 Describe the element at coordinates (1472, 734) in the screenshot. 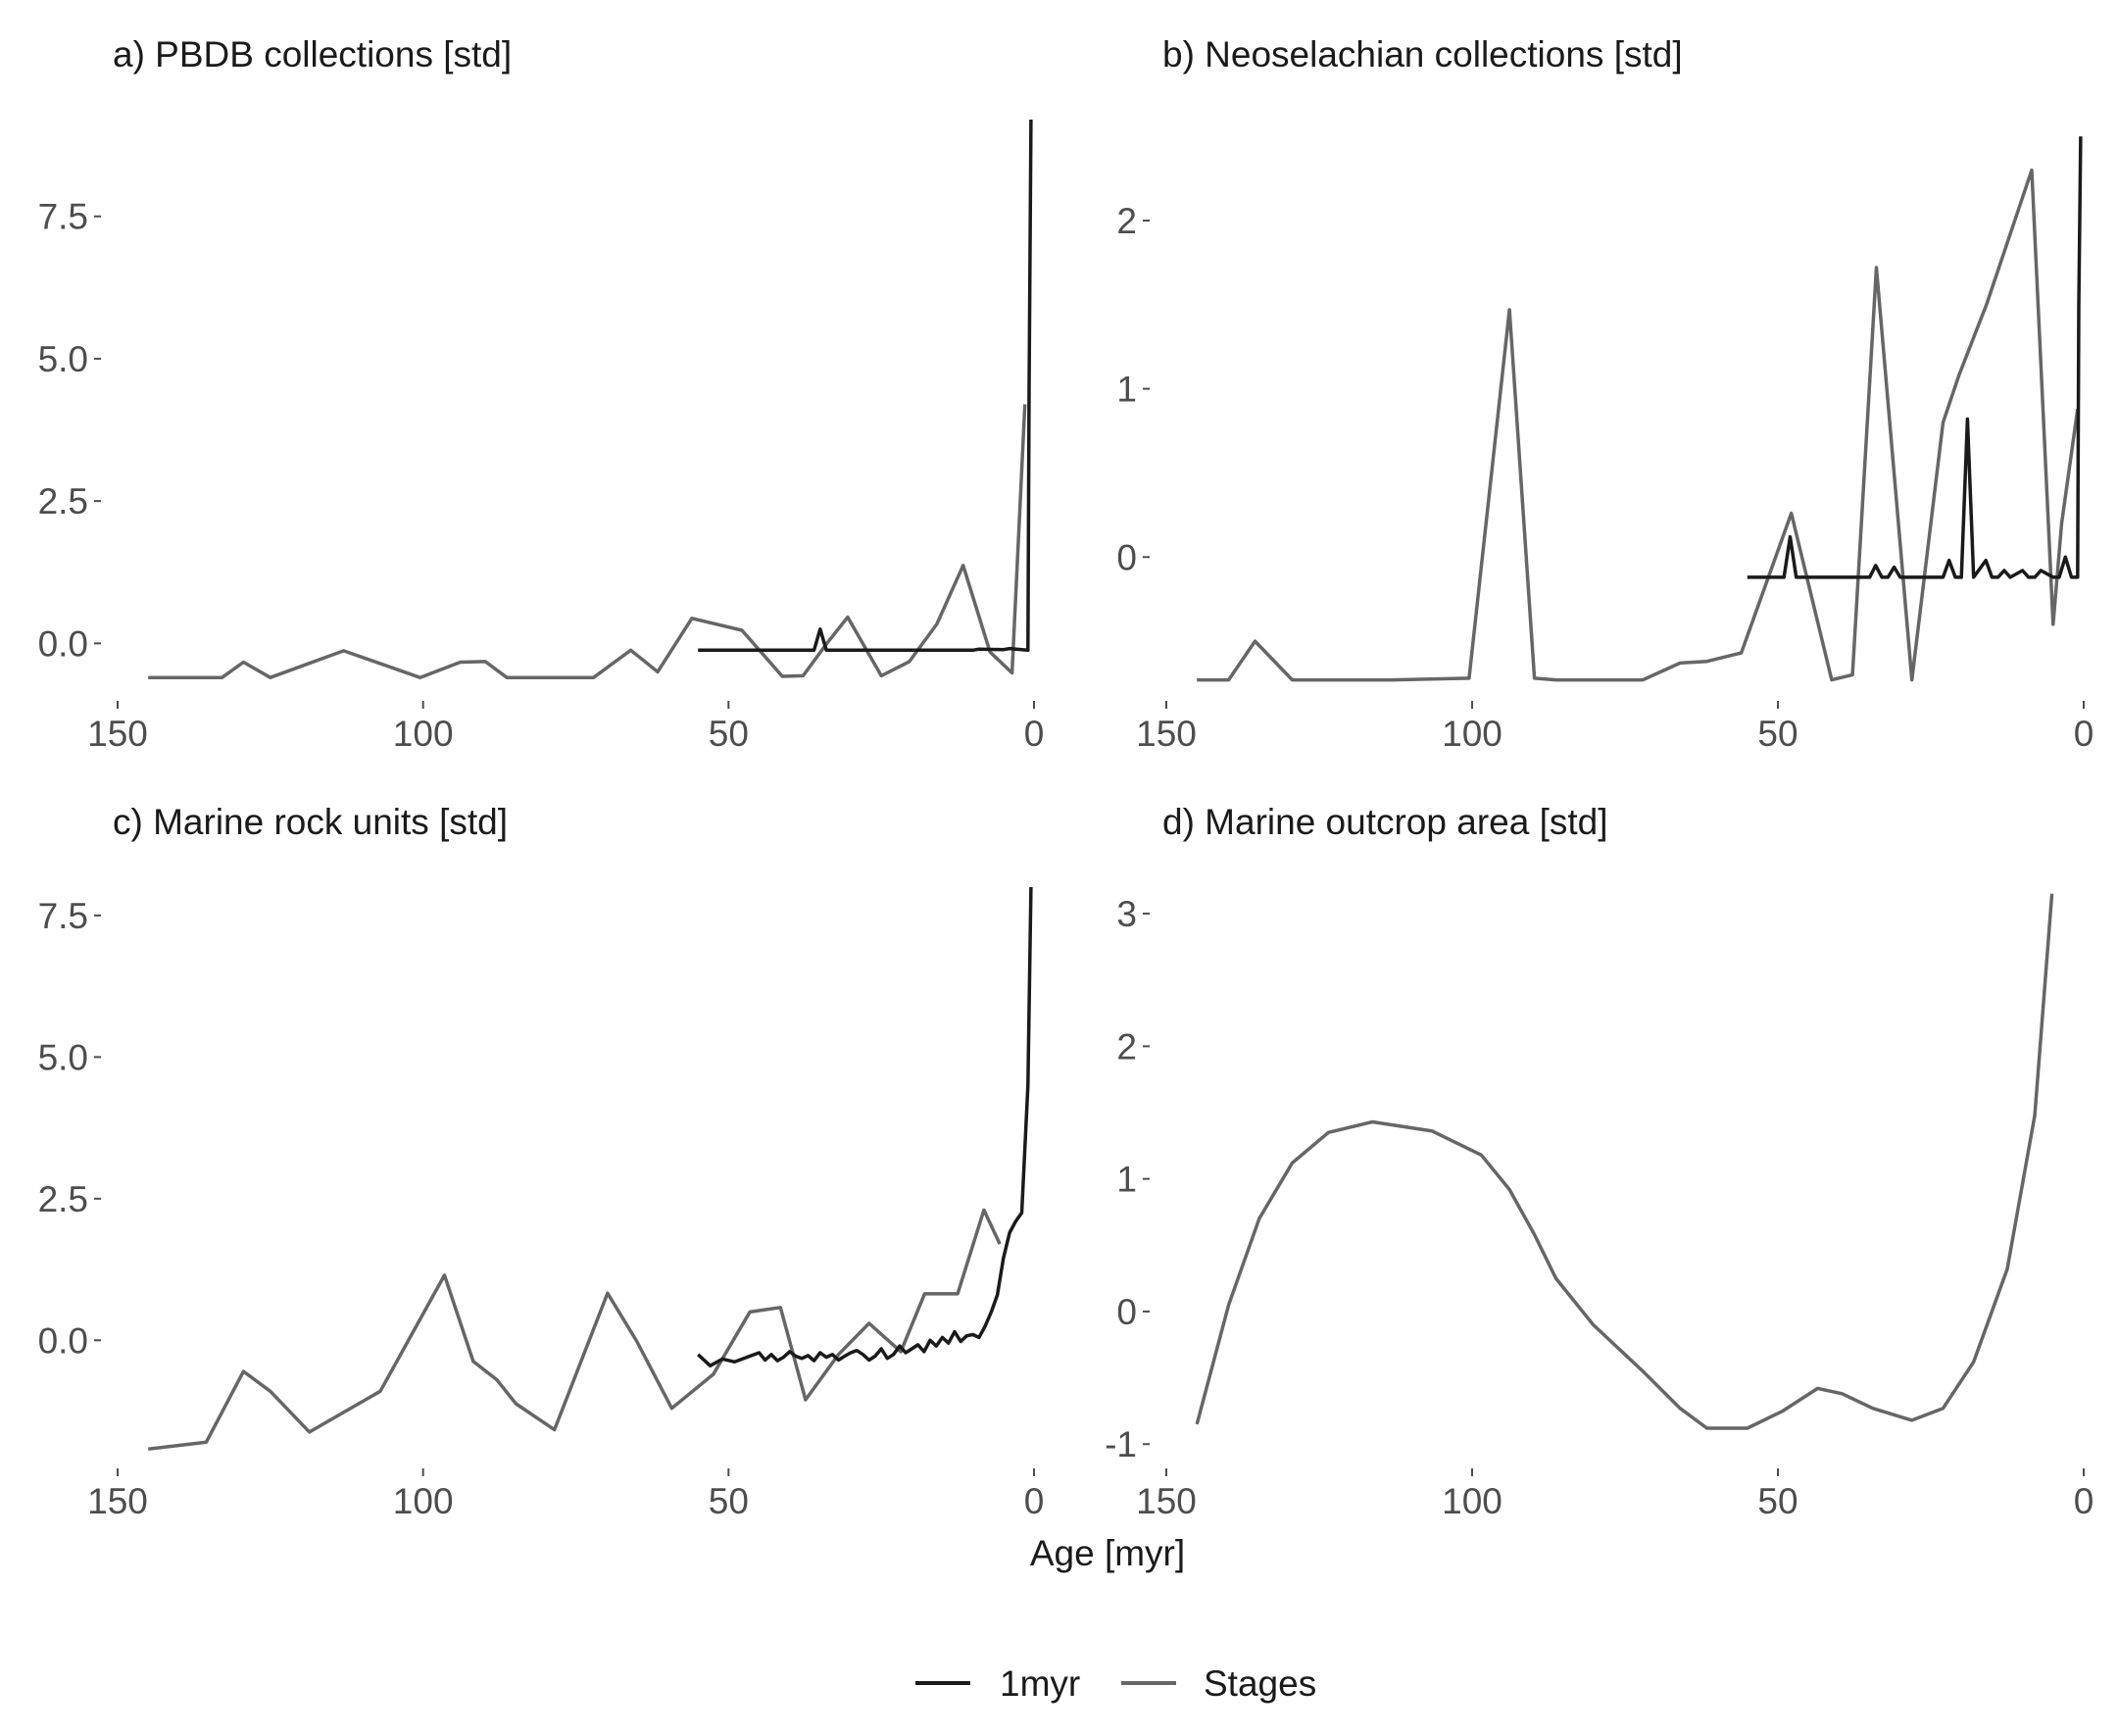

I see `panel-b-x-tick-label: 100` at that location.